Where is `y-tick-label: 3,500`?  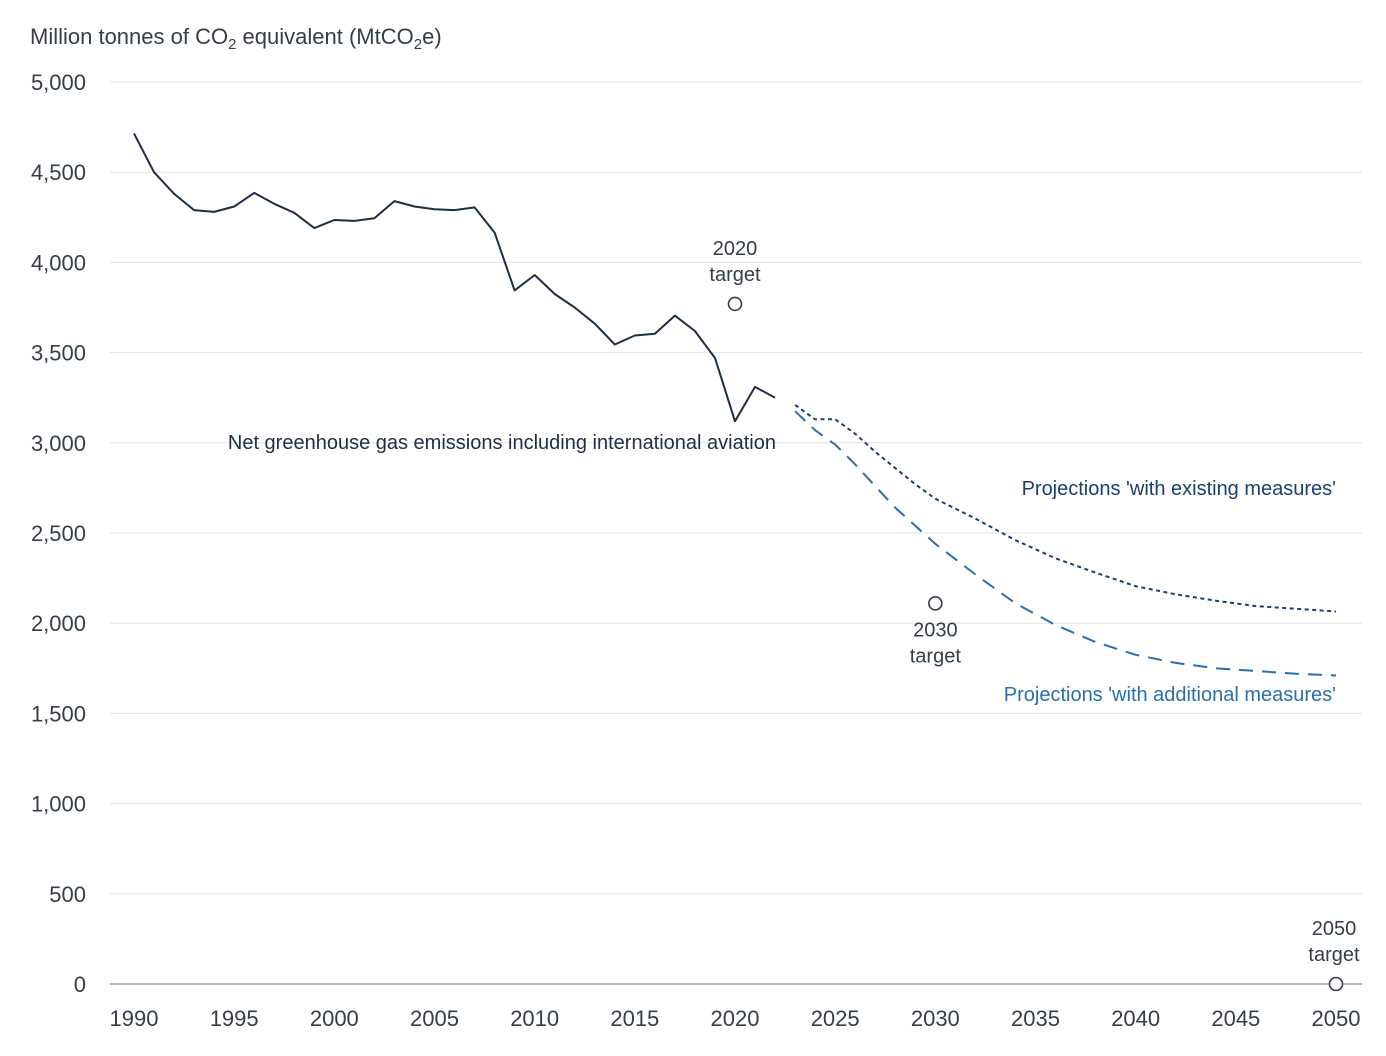 y-tick-label: 3,500 is located at coordinates (58, 353).